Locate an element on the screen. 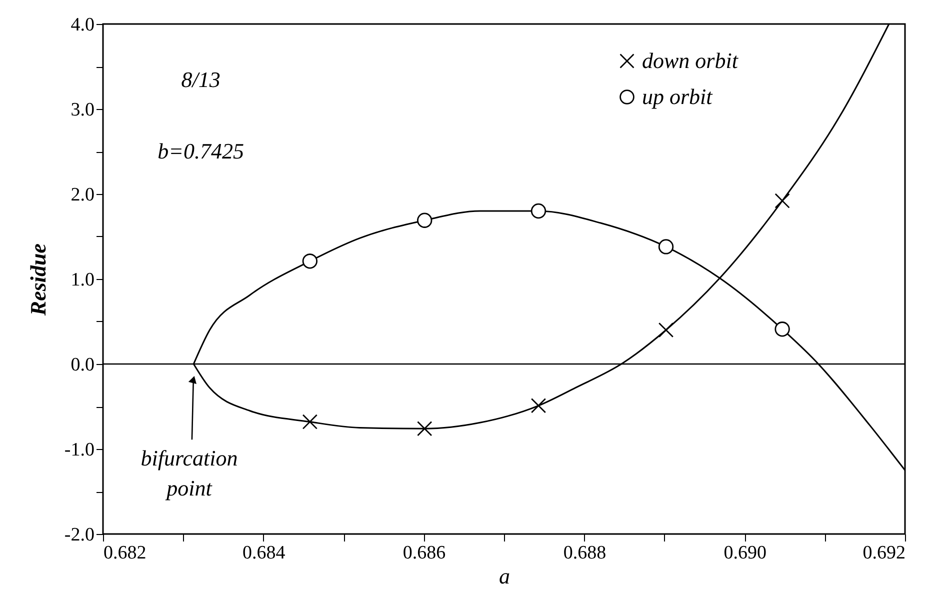  x-tick-label: 0.682 is located at coordinates (125, 553).